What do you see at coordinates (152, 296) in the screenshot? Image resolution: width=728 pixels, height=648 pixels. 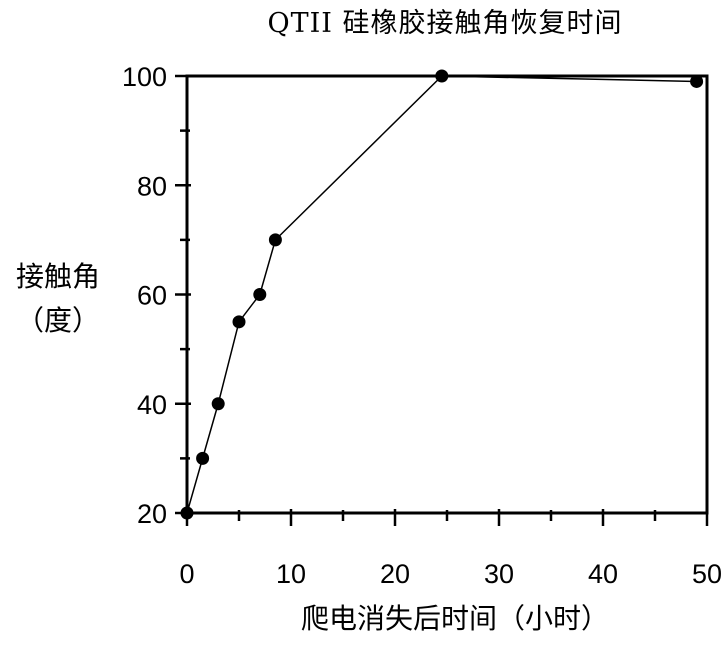 I see `y-tick-label: 60` at bounding box center [152, 296].